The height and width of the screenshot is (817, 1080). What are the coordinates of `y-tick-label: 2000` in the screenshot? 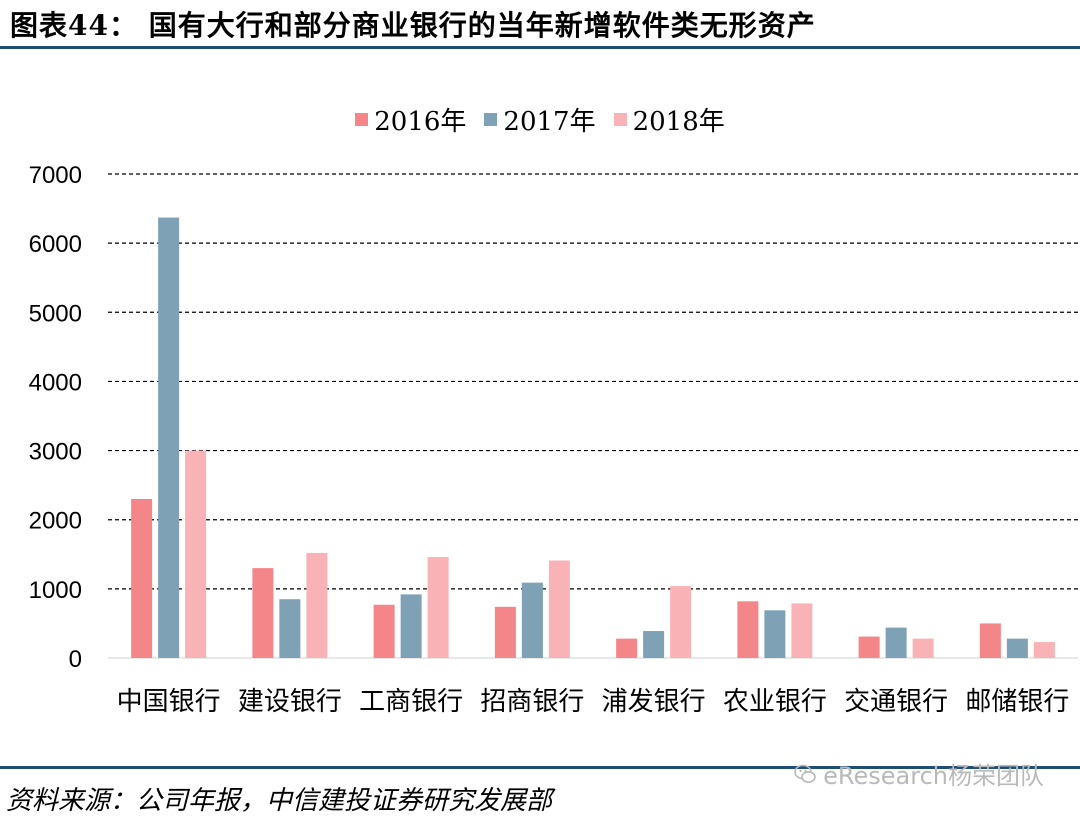 It's located at (55, 521).